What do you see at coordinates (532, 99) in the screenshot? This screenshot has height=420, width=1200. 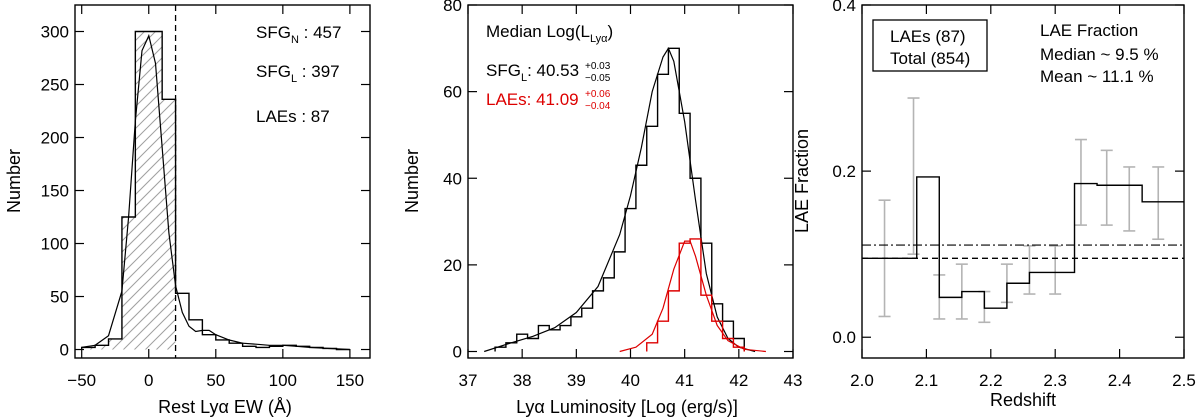 I see `panel2-lae-median: LAEs: 41.09` at bounding box center [532, 99].